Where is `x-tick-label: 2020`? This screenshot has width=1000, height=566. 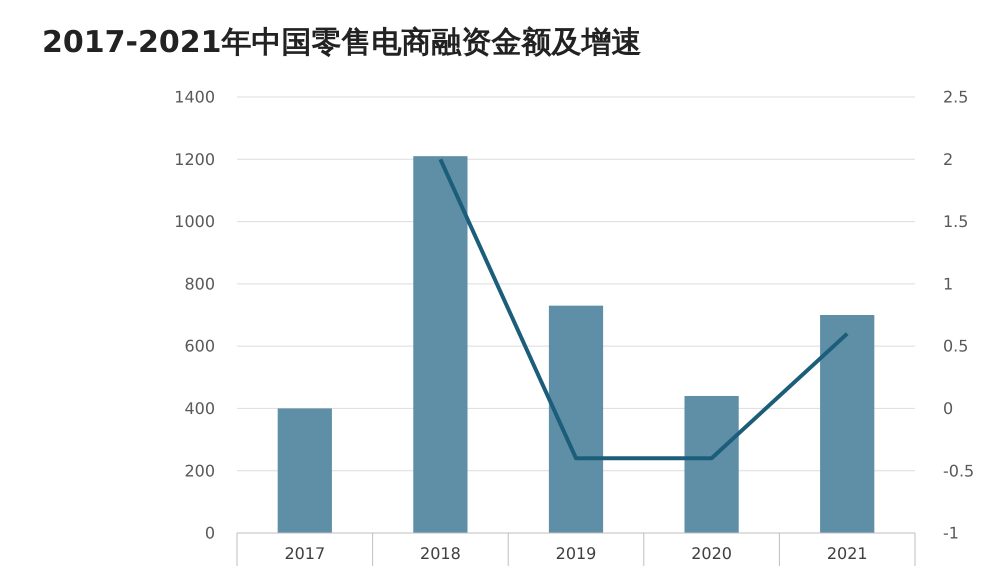
x-tick-label: 2020 is located at coordinates (711, 553).